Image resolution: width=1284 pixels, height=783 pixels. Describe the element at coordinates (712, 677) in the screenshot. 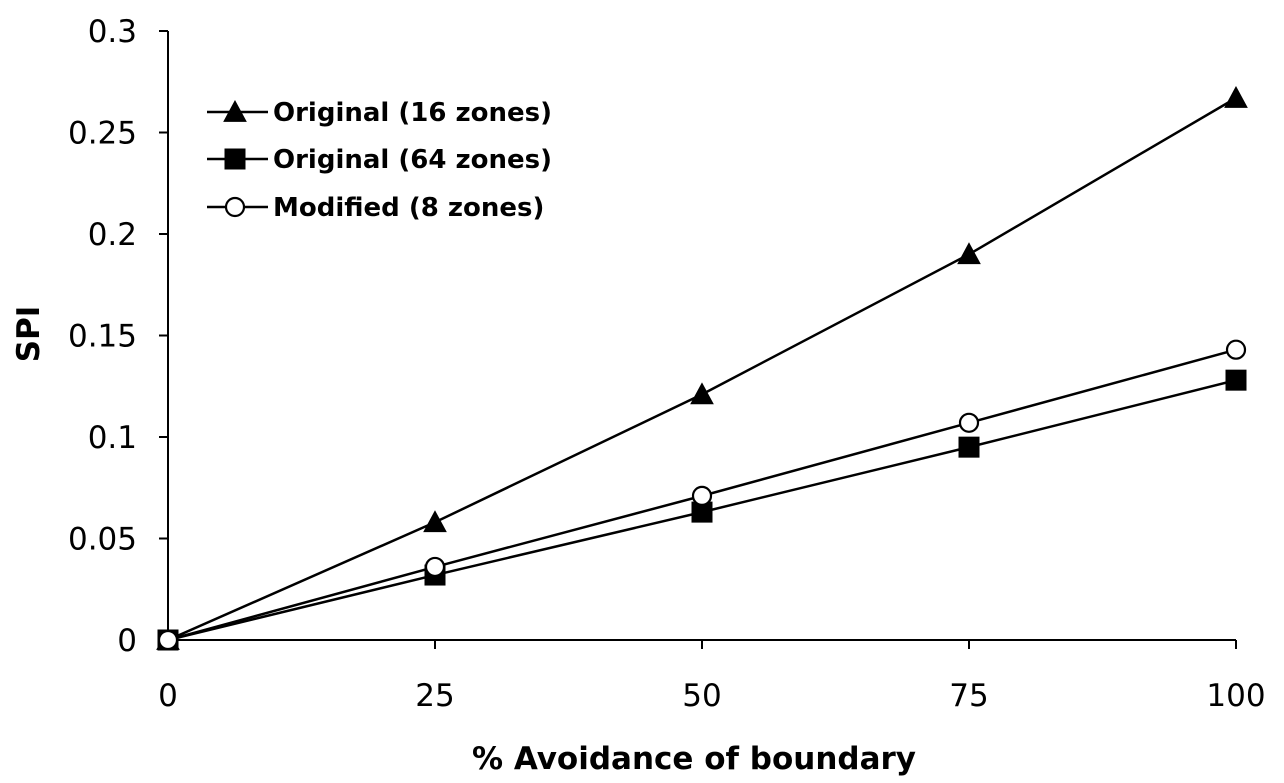

I see `x-ticks: 0 25 50 75 100` at that location.